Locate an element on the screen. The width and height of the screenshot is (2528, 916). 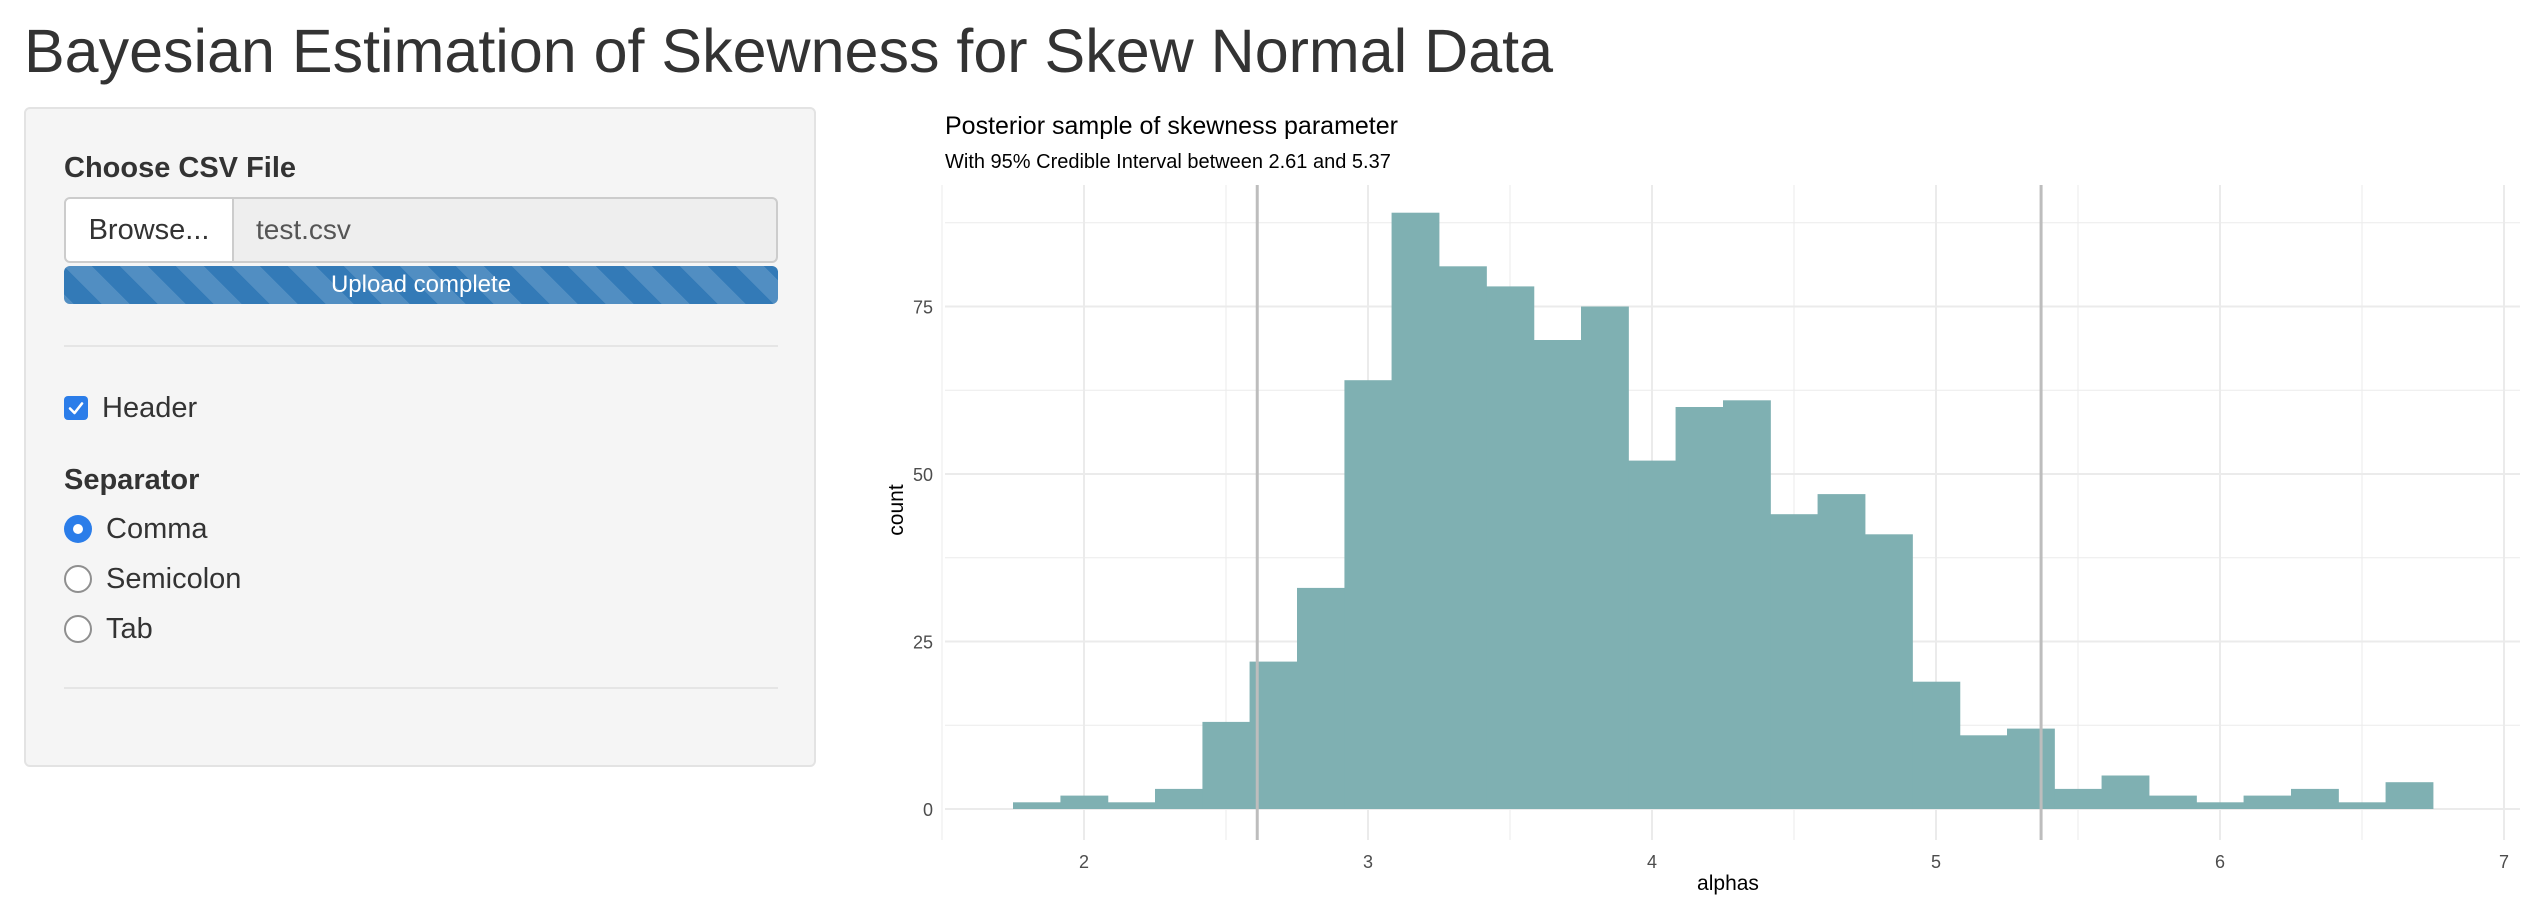
checkmark-icon is located at coordinates (76, 408).